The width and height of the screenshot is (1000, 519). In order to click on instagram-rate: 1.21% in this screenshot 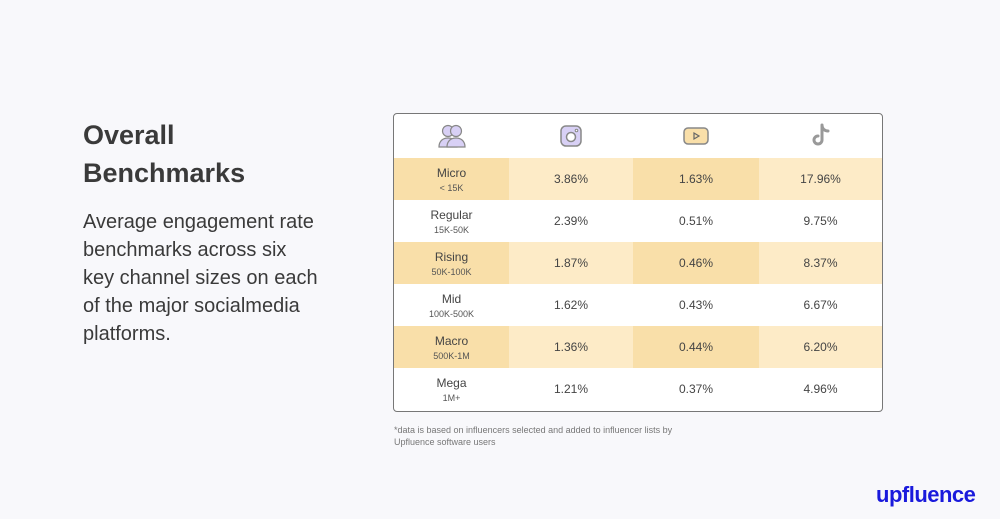, I will do `click(571, 389)`.